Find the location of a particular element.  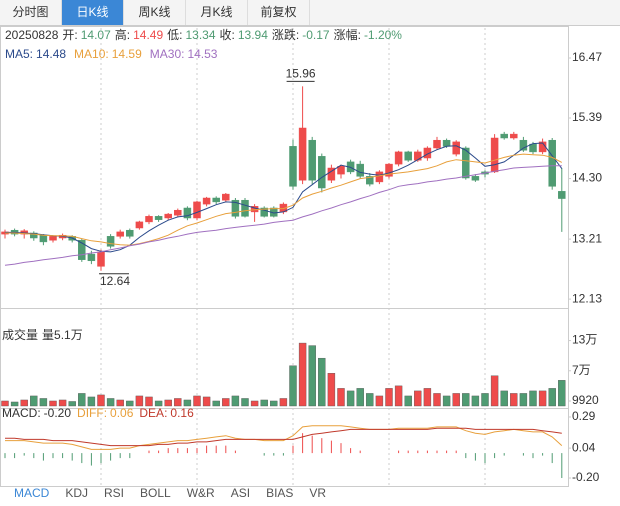

period-tabs: 分时图 日K线 周K线 月K线 前复权 is located at coordinates (310, 13).